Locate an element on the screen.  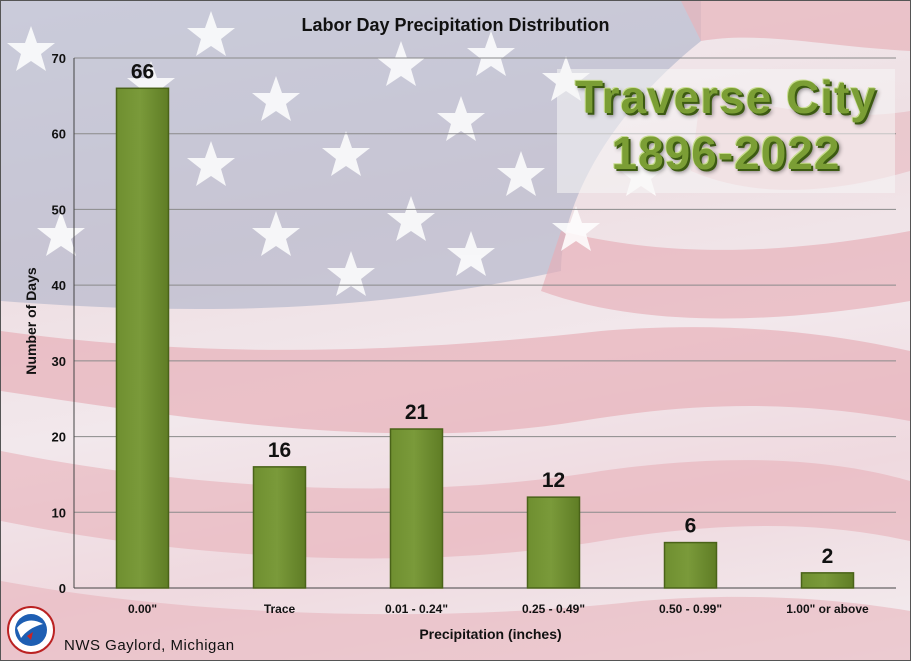
station-name: Traverse City is located at coordinates (726, 97).